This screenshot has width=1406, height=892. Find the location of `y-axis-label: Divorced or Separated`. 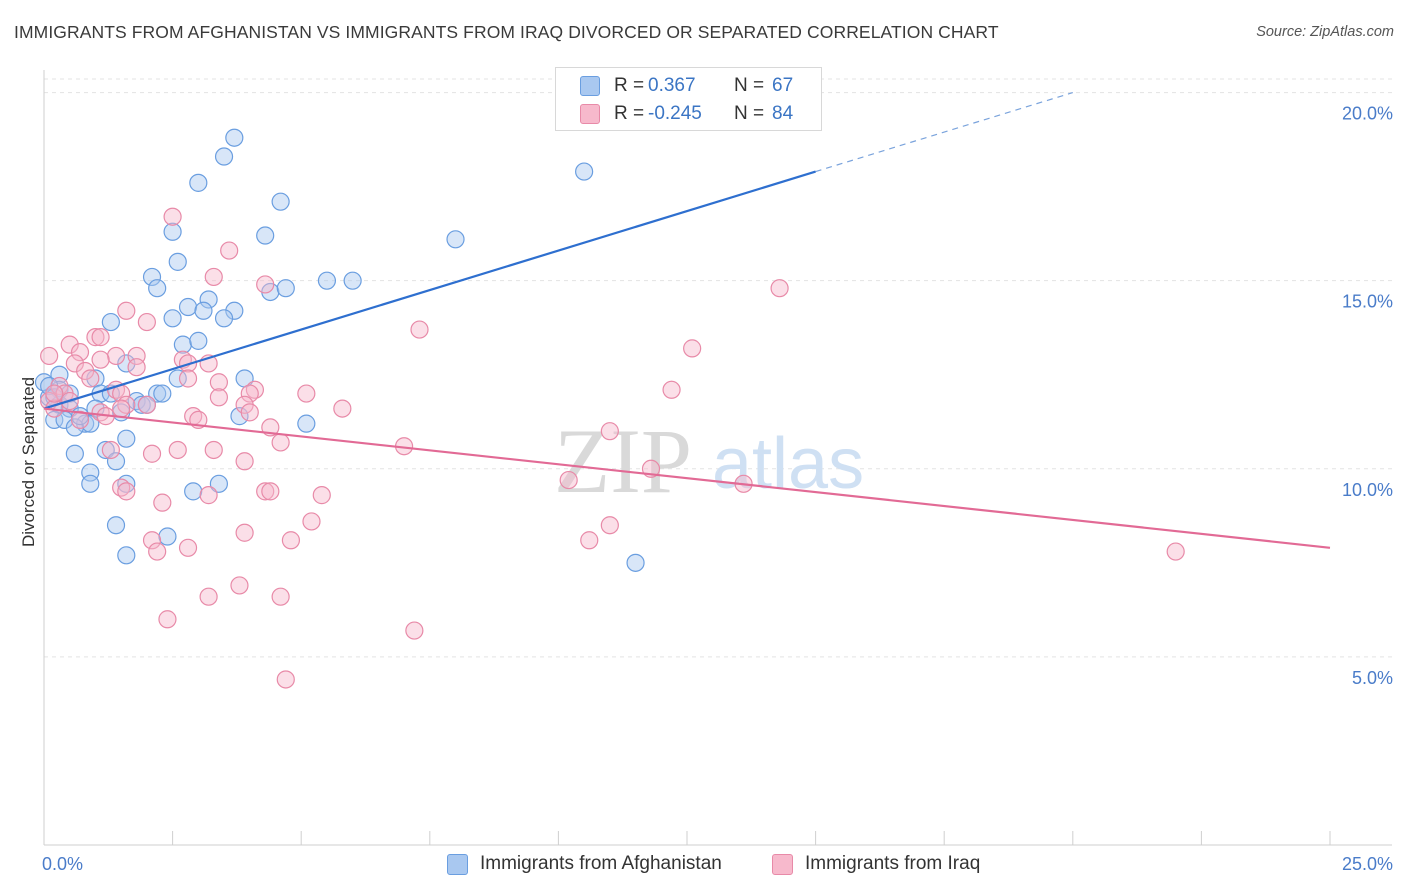

y-axis-label: Divorced or Separated is located at coordinates (28, 462).